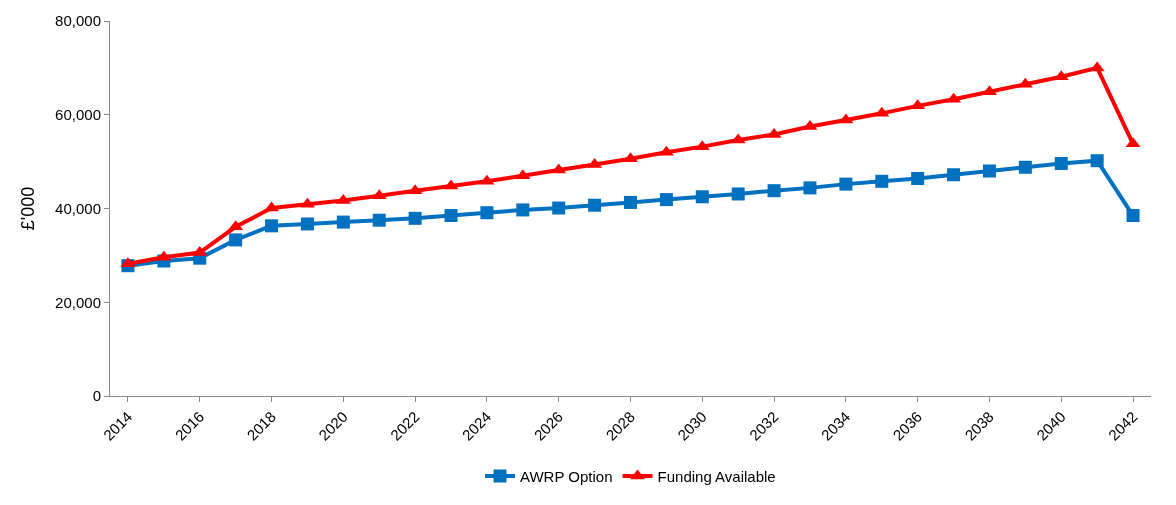 This screenshot has width=1176, height=505. What do you see at coordinates (28, 208) in the screenshot?
I see `y-axis-title: £'000` at bounding box center [28, 208].